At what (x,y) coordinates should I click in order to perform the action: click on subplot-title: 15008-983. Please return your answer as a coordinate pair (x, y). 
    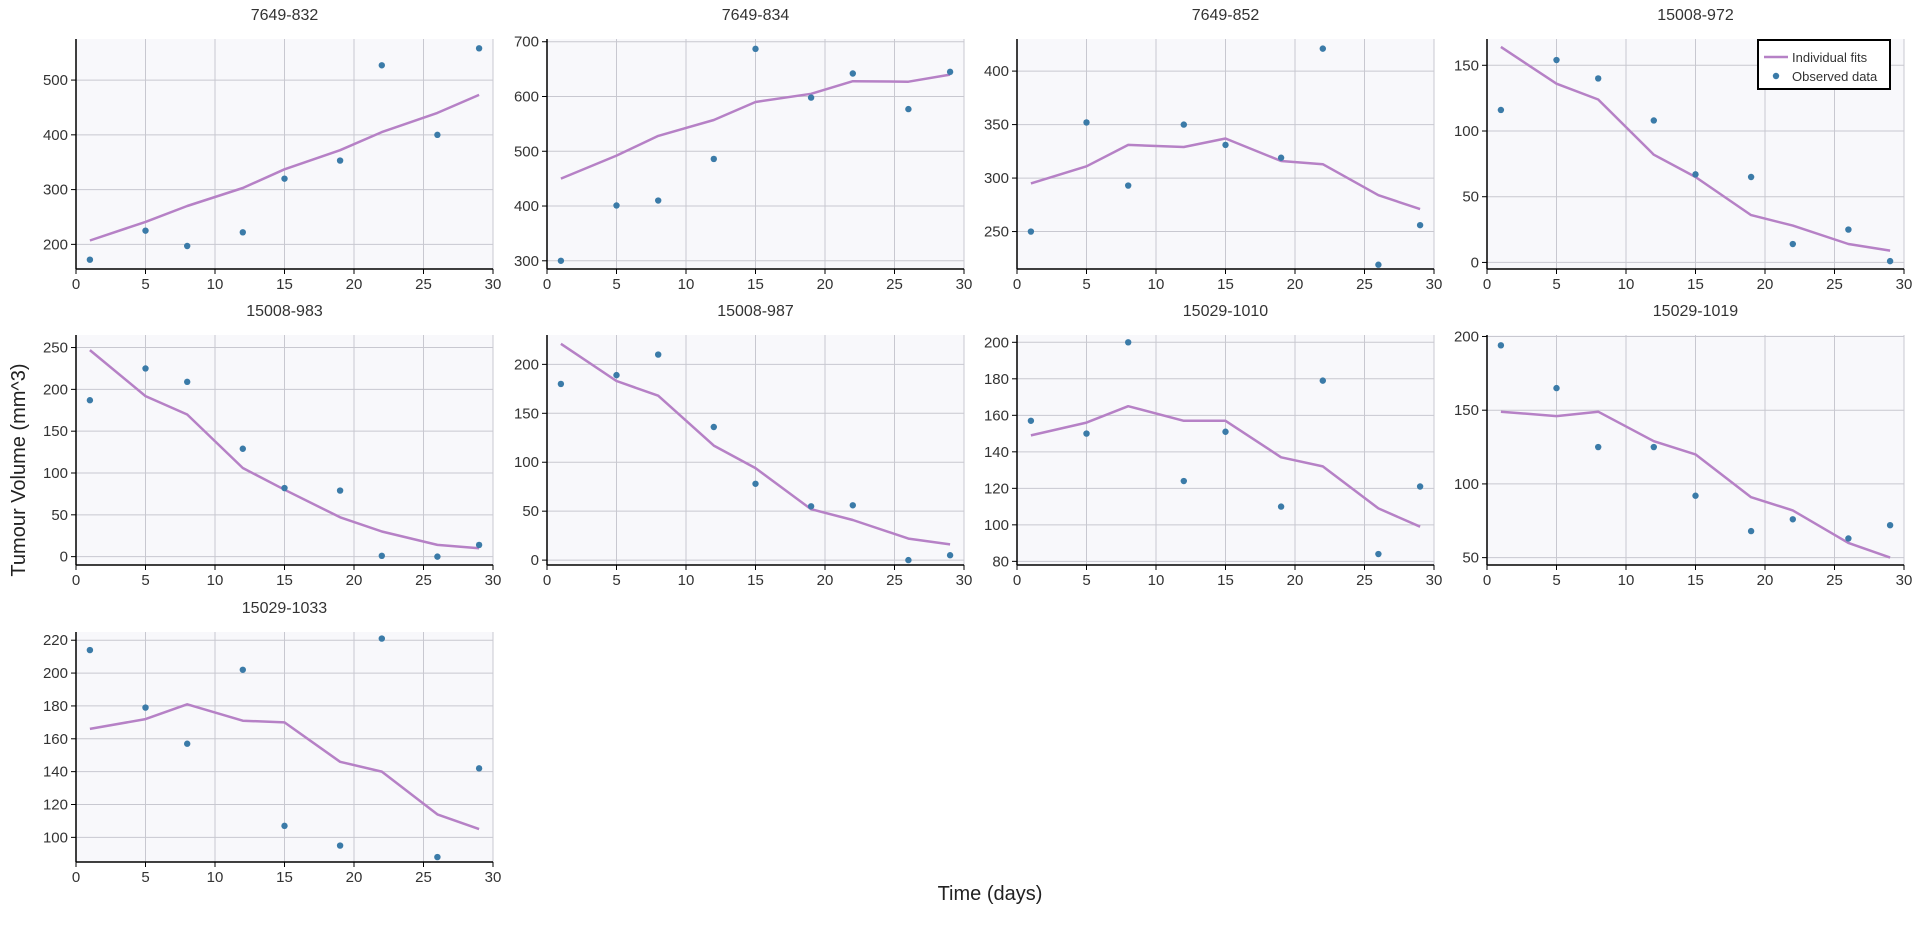
    Looking at the image, I should click on (284, 311).